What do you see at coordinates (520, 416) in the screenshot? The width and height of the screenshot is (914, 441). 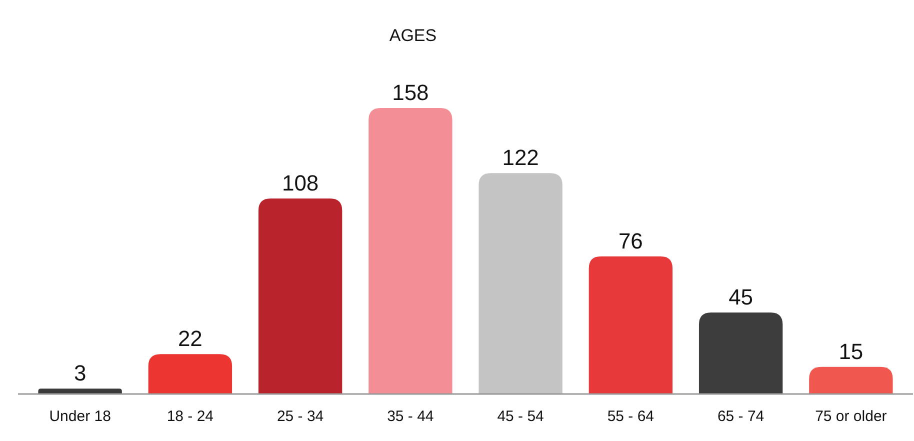 I see `x-tick-label: 45 - 54` at bounding box center [520, 416].